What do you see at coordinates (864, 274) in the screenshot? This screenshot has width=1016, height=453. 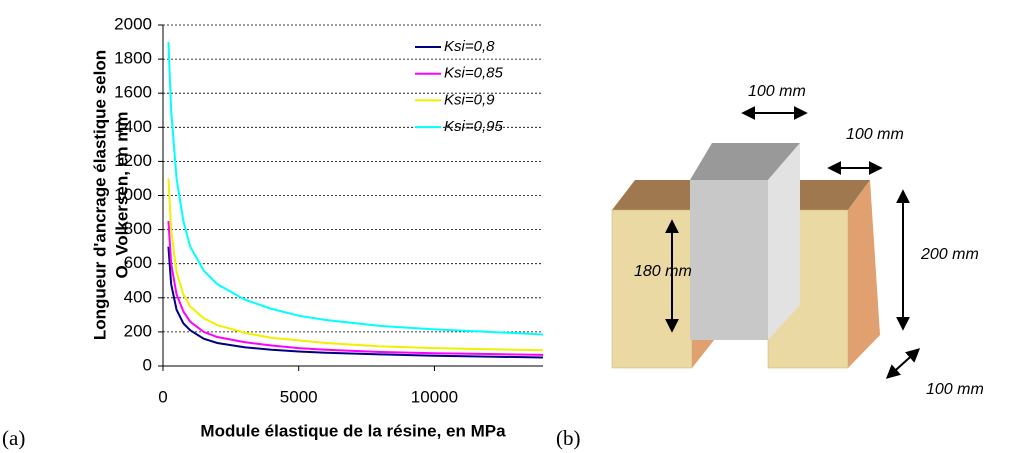 I see `block-side` at bounding box center [864, 274].